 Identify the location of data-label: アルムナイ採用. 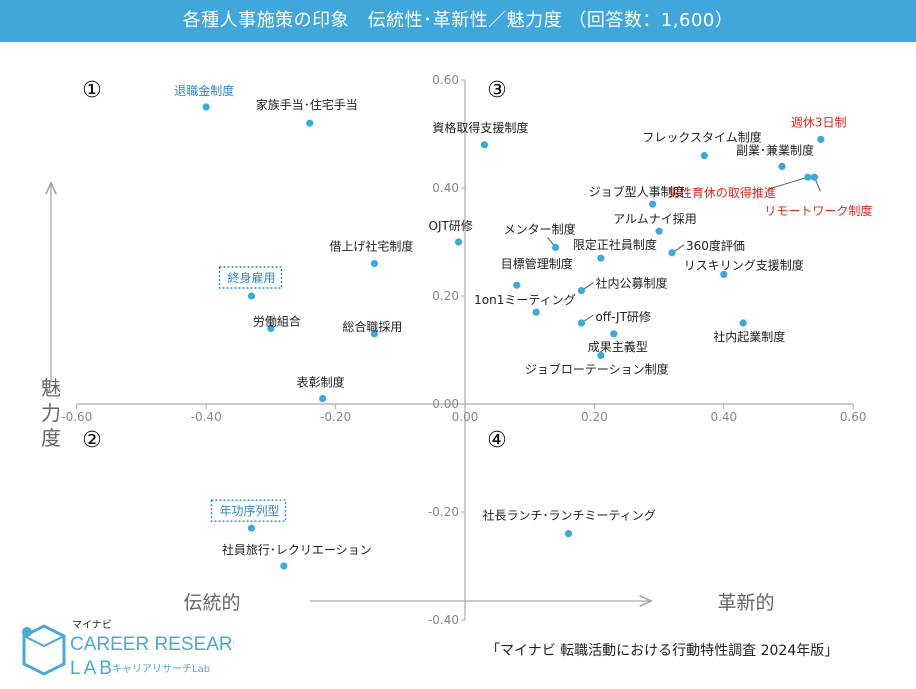
(655, 219).